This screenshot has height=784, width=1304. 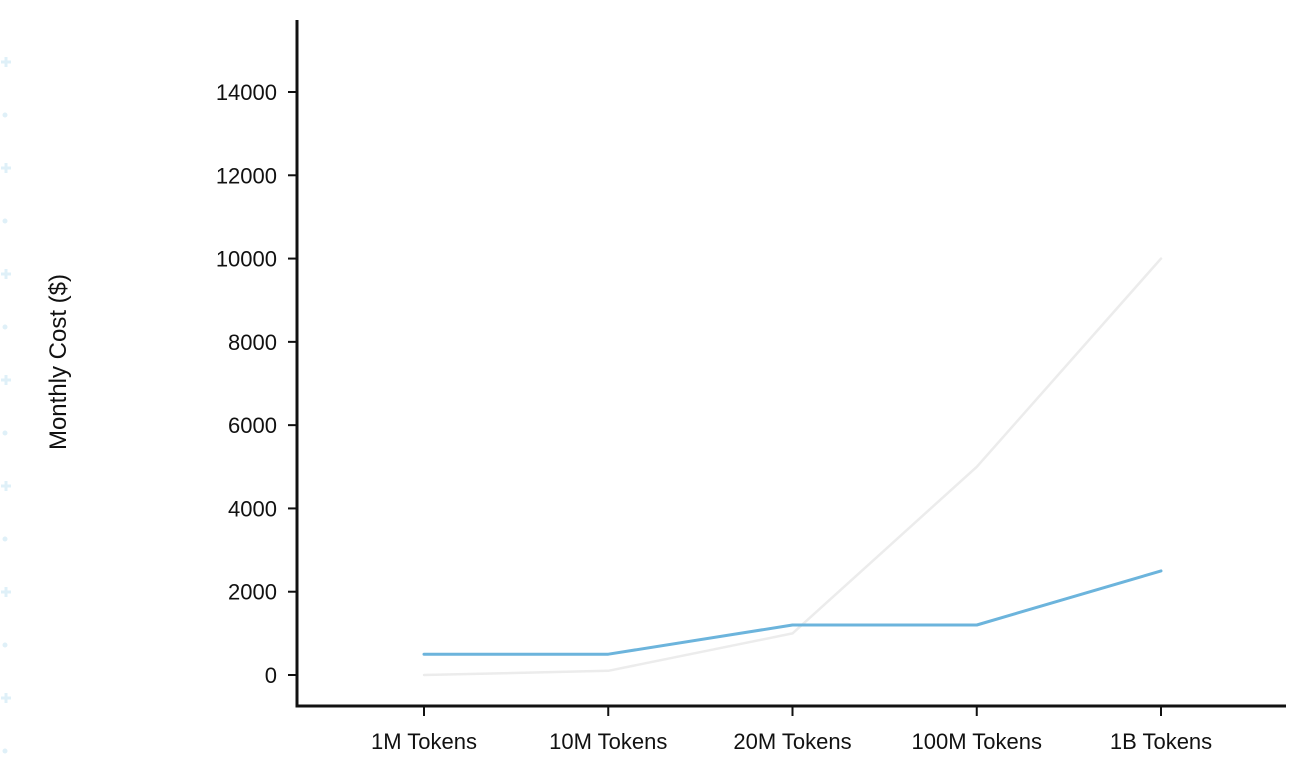 I want to click on y-axis-title: Monthly Cost ($), so click(x=58, y=362).